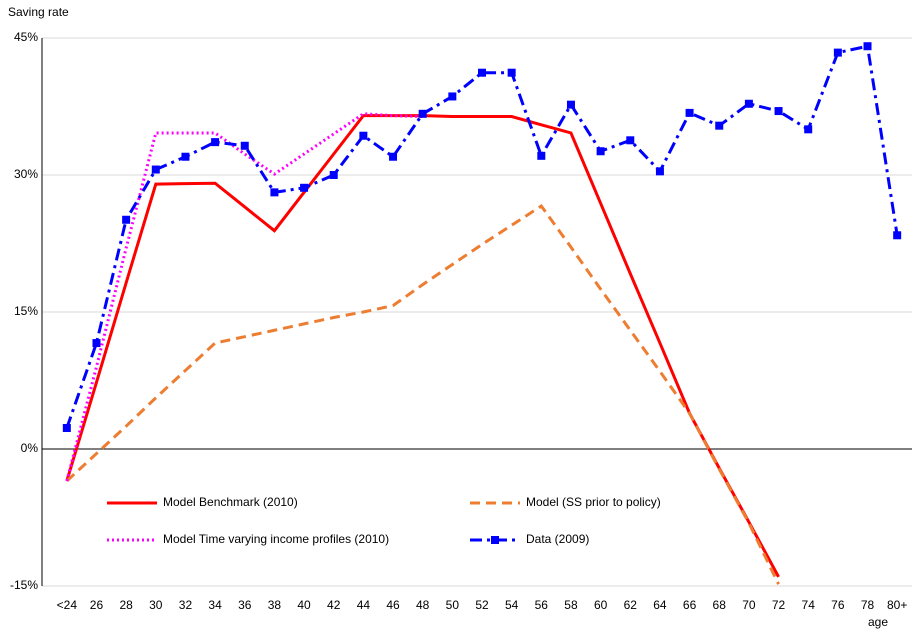 The image size is (913, 637). What do you see at coordinates (749, 605) in the screenshot?
I see `x-tick-label: 70` at bounding box center [749, 605].